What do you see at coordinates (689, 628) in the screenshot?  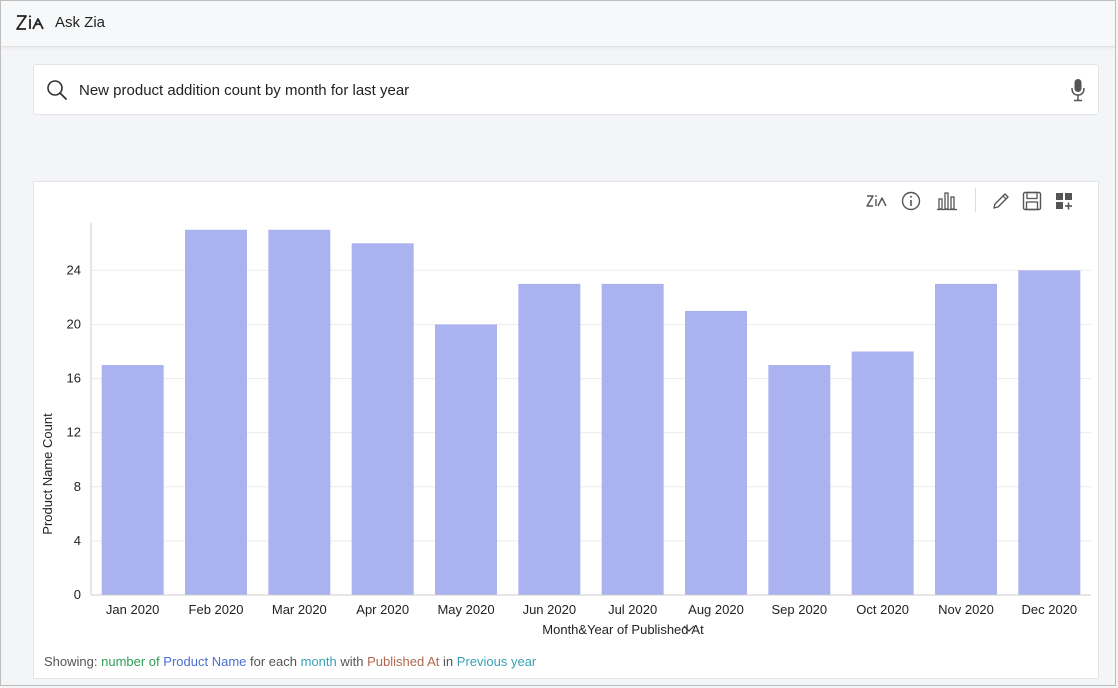 I see `x-axis-dropdown-chevron-icon` at bounding box center [689, 628].